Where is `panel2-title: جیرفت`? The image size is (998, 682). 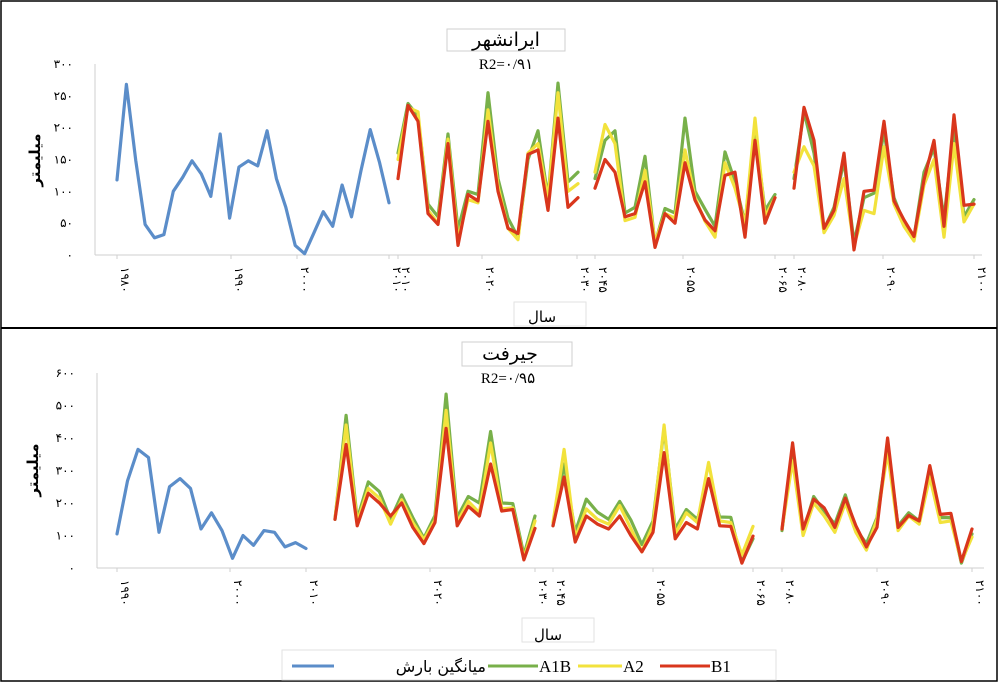
panel2-title: جیرفت is located at coordinates (510, 354).